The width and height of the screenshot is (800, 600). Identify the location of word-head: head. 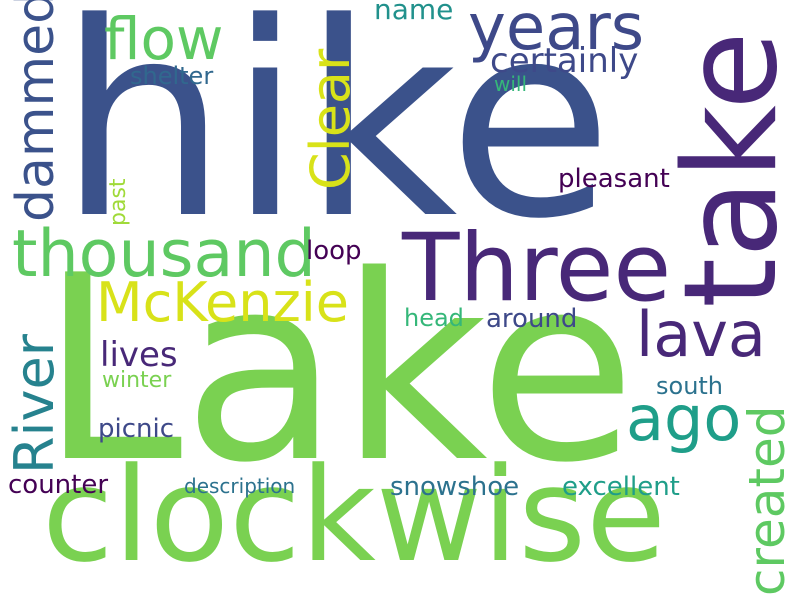
(434, 318).